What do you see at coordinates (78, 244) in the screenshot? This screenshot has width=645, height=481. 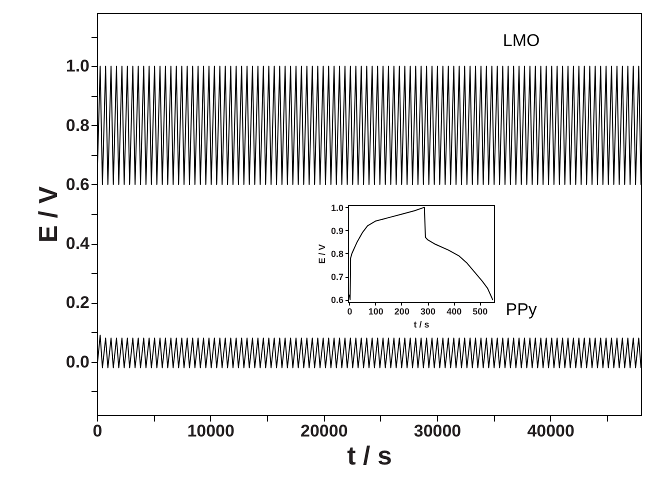 I see `y-tick-label: 0.4` at bounding box center [78, 244].